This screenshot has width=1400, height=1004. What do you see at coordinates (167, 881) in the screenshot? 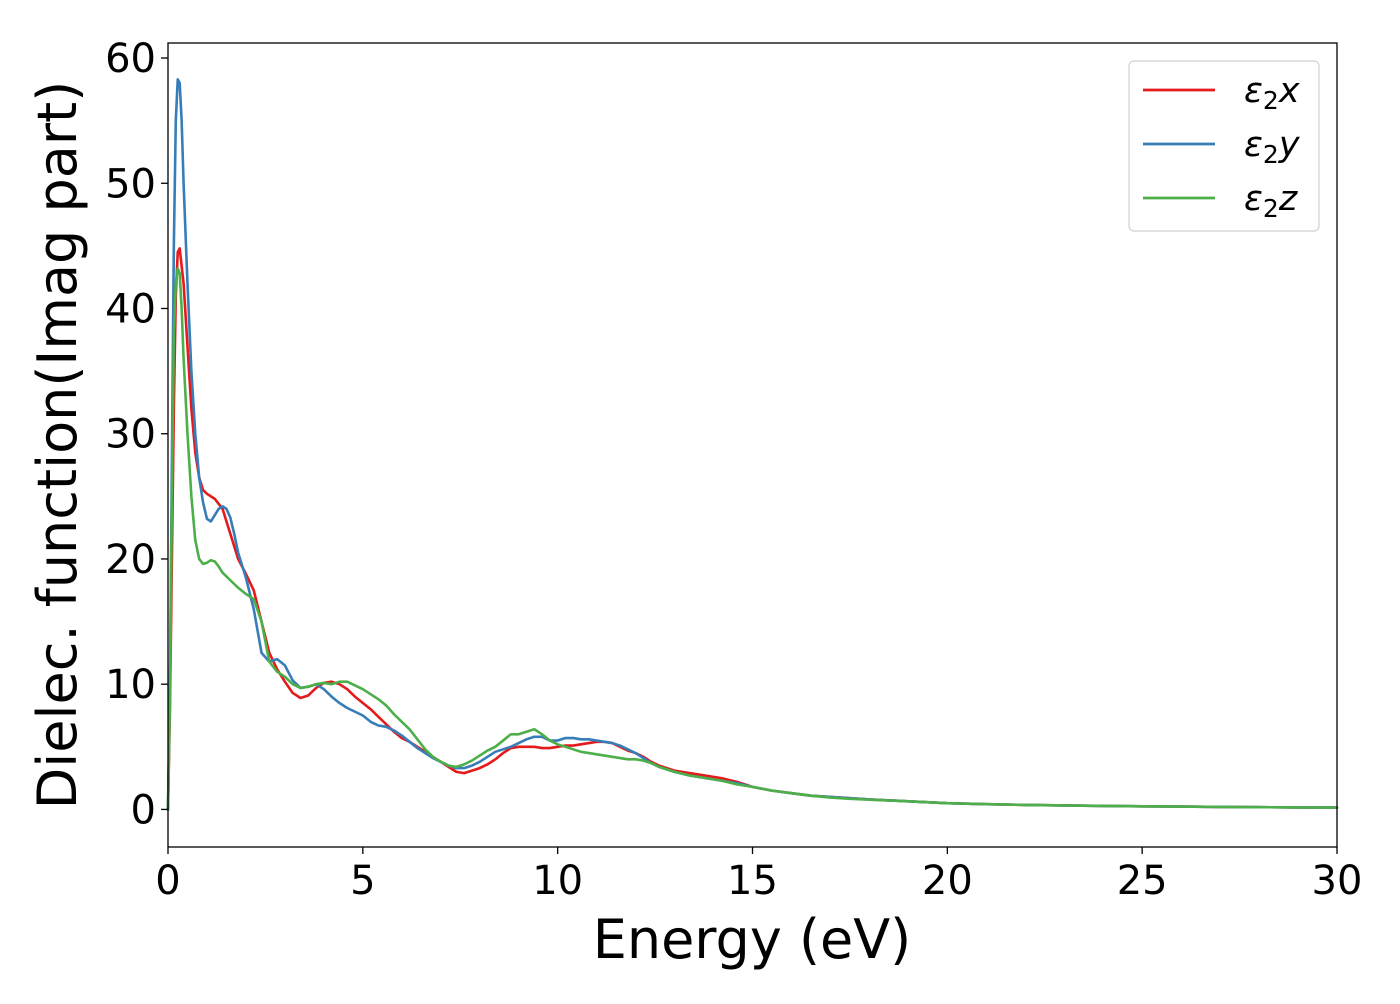
I see `x-tick-label: 0` at bounding box center [167, 881].